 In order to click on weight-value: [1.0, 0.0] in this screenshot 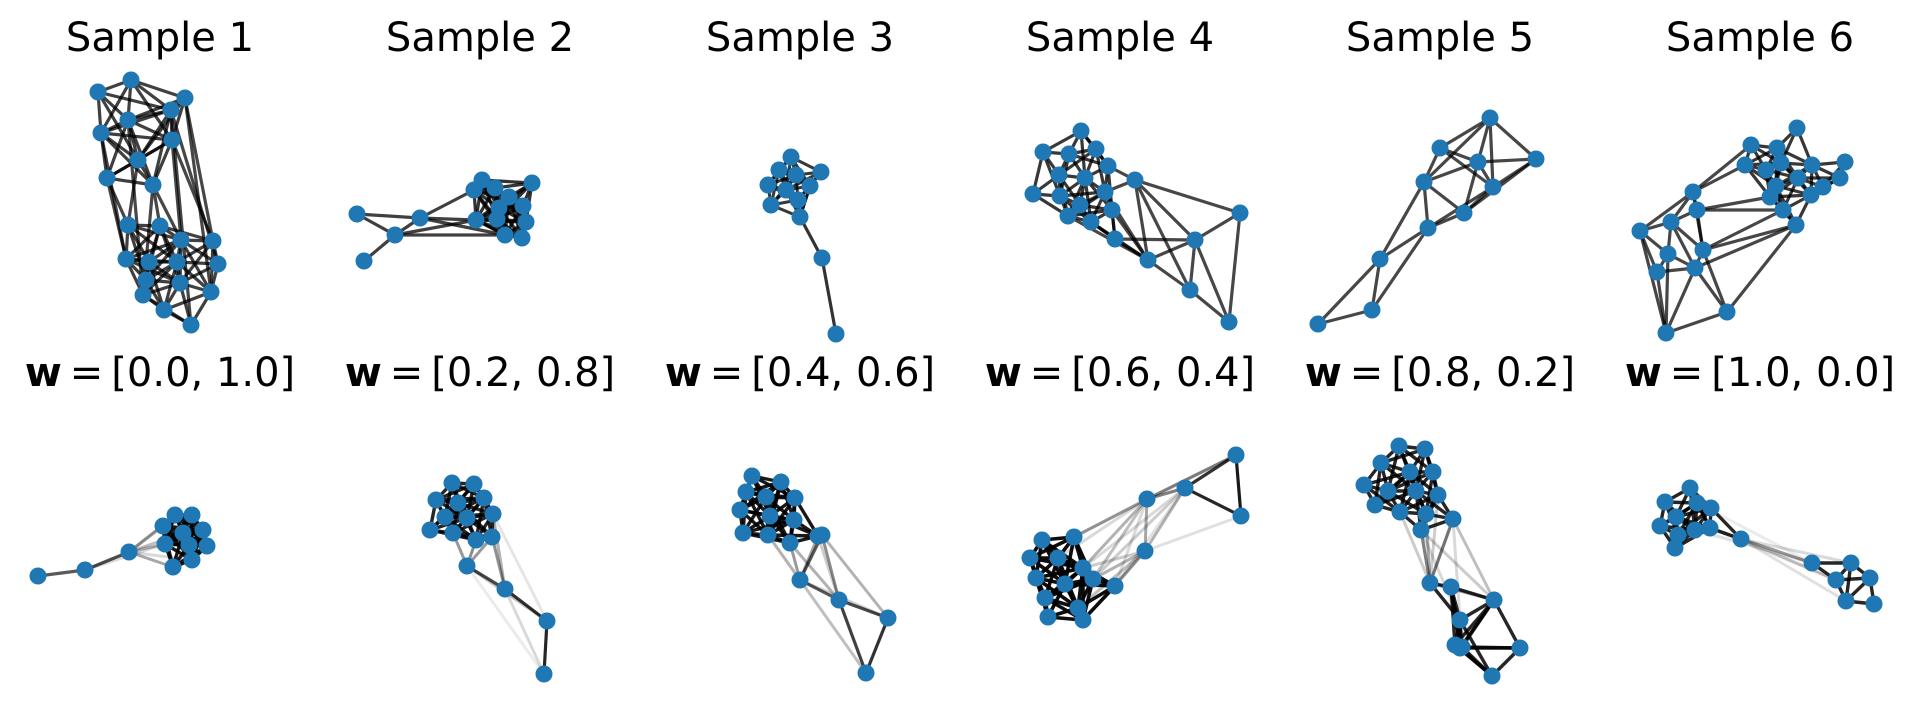, I will do `click(1803, 373)`.